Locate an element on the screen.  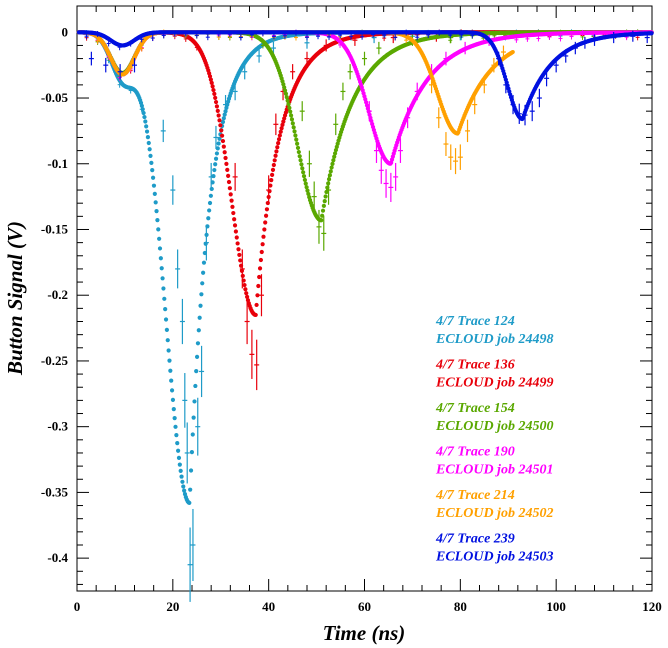
y-axis-title: Button Signal (V) is located at coordinates (15, 298).